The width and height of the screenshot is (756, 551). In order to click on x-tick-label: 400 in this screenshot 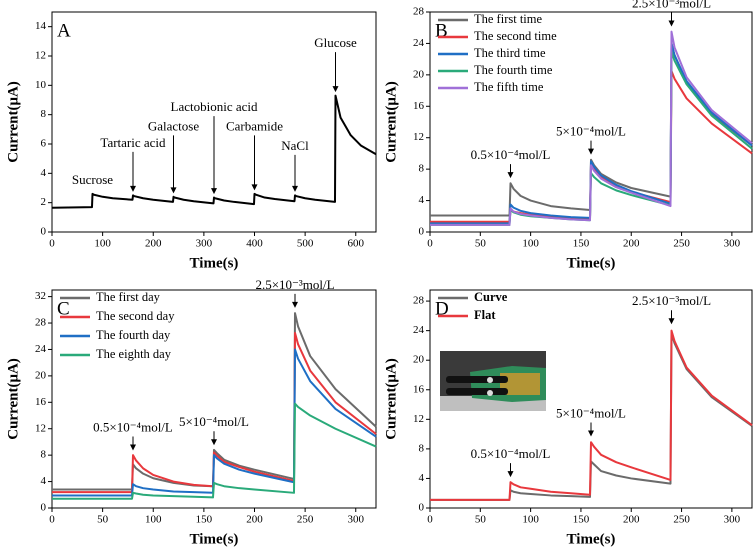, I will do `click(254, 244)`.